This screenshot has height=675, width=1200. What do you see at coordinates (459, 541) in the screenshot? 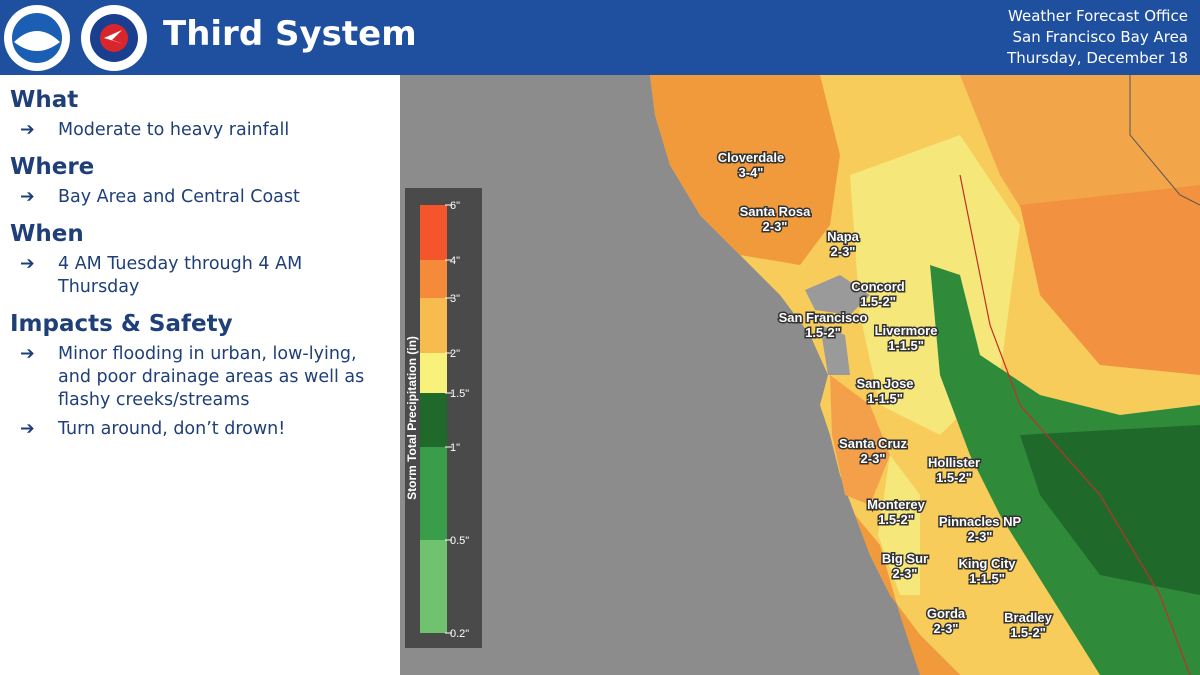
I see `legend-tick-label: 0.5"` at bounding box center [459, 541].